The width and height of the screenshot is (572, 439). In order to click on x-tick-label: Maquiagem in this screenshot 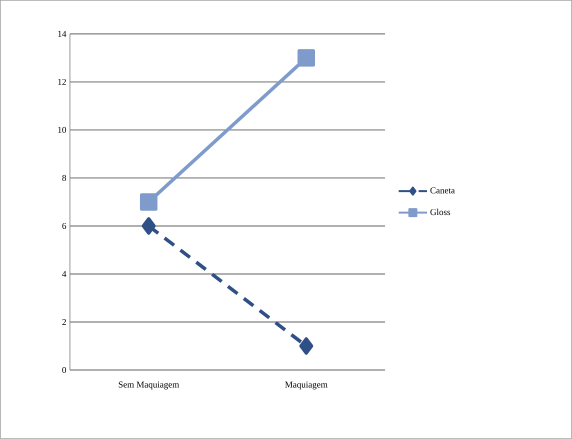, I will do `click(306, 386)`.